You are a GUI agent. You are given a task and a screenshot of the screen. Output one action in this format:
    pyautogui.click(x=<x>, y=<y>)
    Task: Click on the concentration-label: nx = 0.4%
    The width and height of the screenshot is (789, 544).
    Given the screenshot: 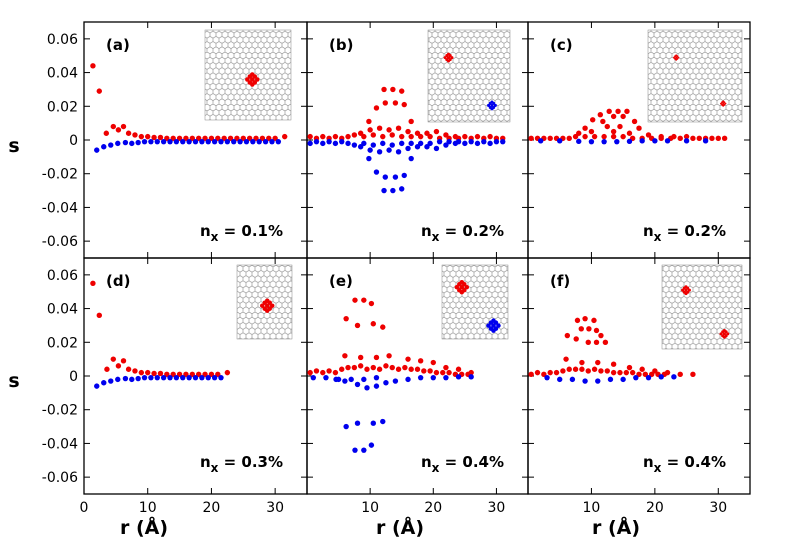 What is the action you would take?
    pyautogui.click(x=462, y=464)
    